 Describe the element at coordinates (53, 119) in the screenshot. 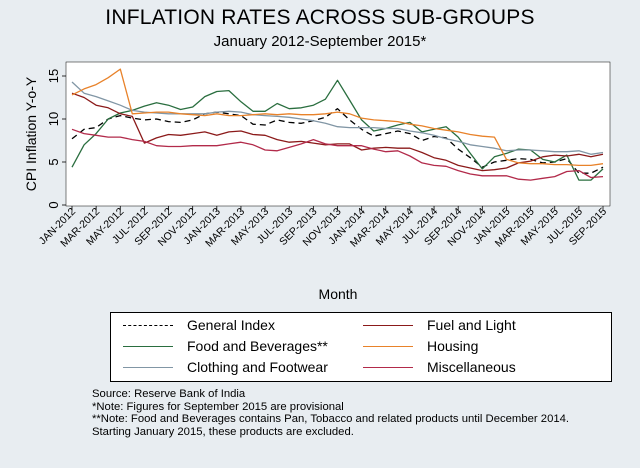

I see `y-tick-label: 10` at that location.